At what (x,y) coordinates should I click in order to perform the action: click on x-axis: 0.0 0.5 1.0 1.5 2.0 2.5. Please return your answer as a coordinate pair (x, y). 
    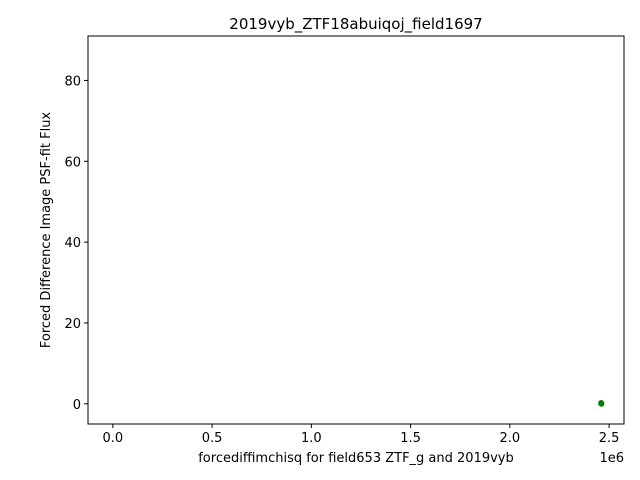
    Looking at the image, I should click on (360, 435).